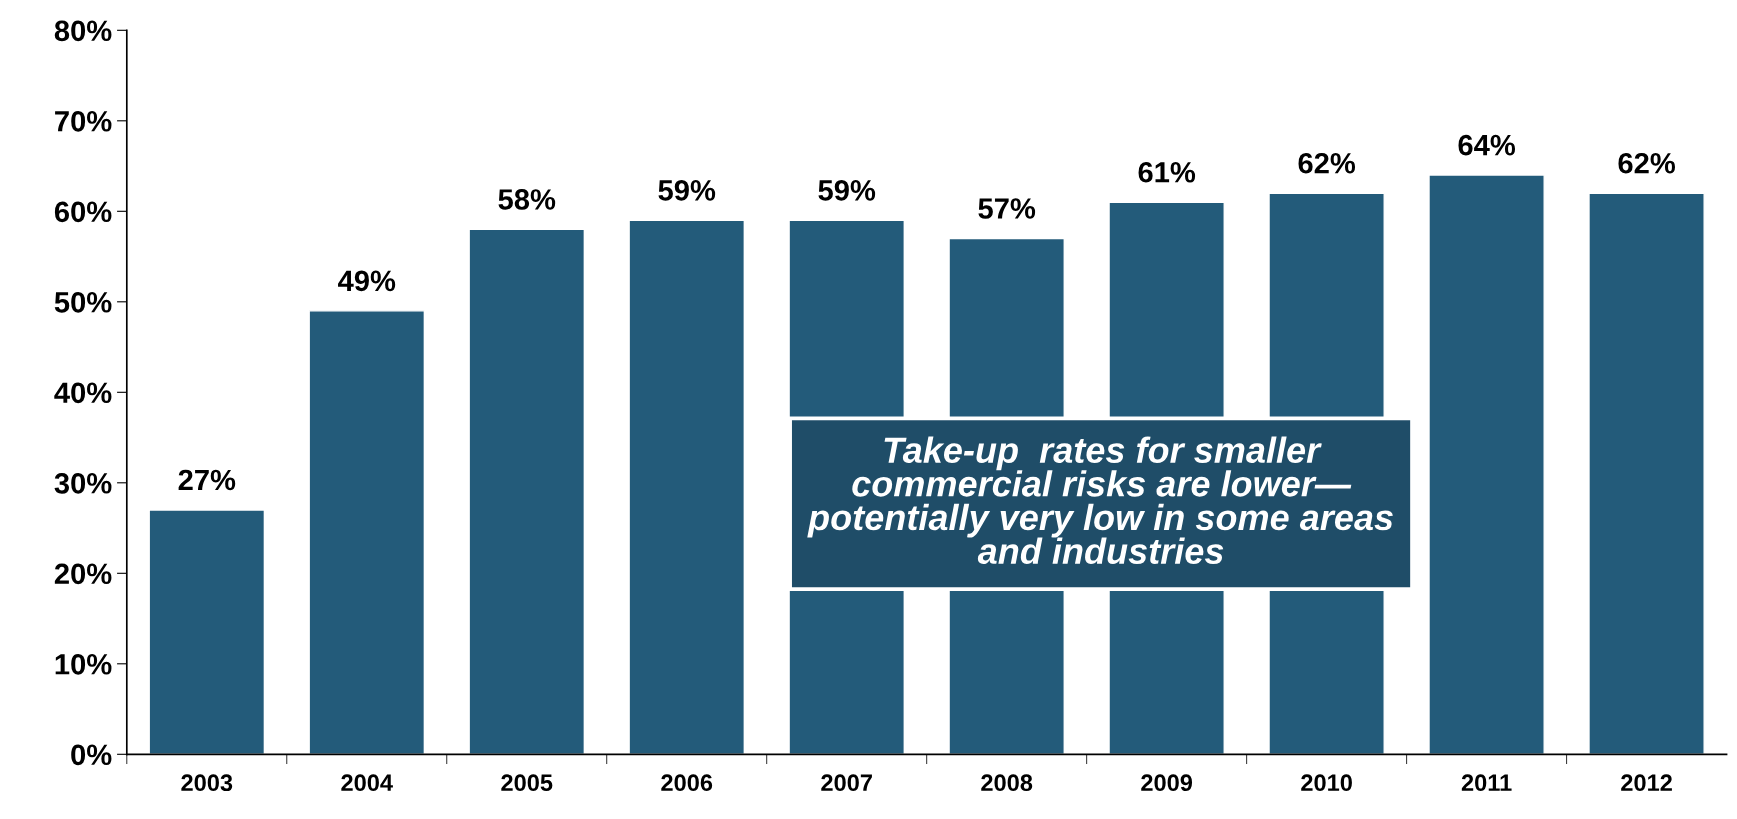  Describe the element at coordinates (1100, 500) in the screenshot. I see `annotation: Take-up rates for smaller commercial risks are lower— potentially very low in some areas and industries` at that location.